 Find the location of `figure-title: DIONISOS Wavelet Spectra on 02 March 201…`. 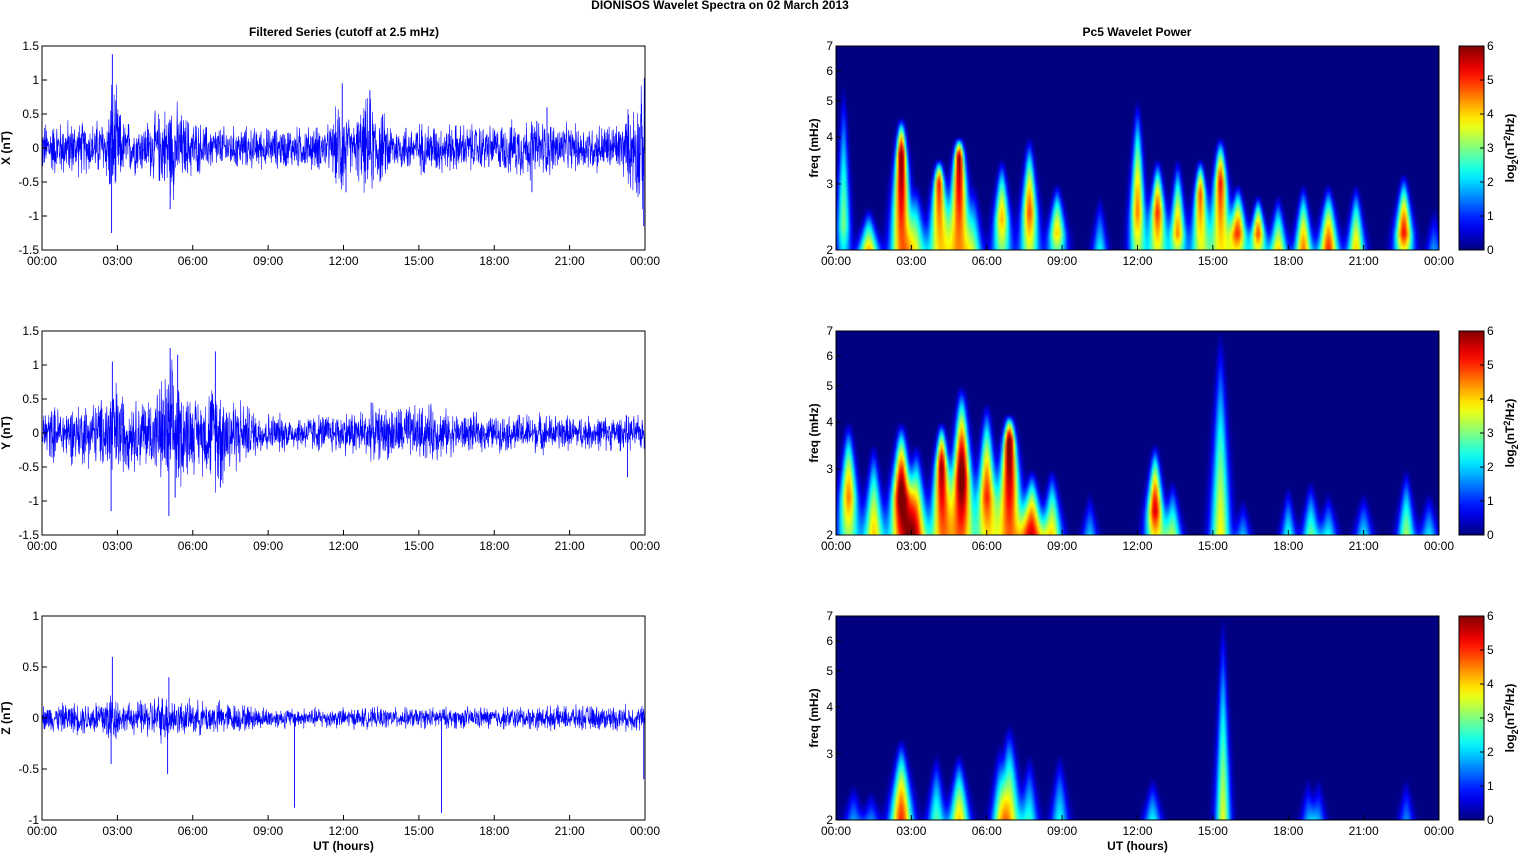

figure-title: DIONISOS Wavelet Spectra on 02 March 201… is located at coordinates (720, 6).